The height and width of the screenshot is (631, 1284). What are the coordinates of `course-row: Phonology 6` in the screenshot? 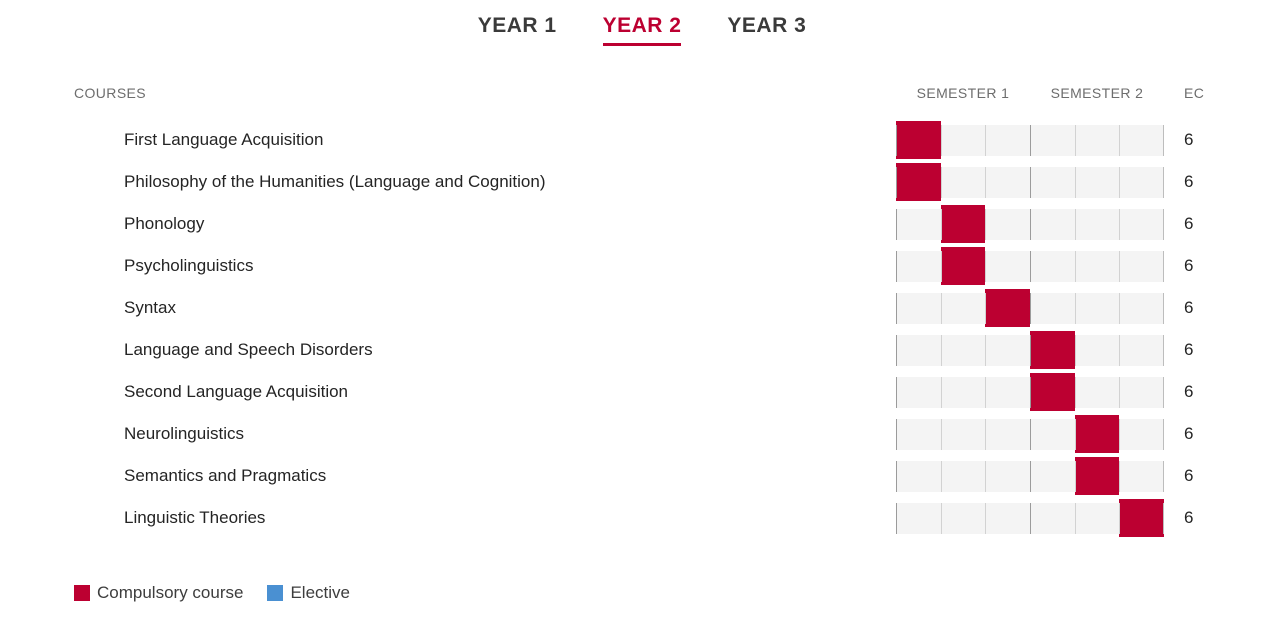 It's located at (642, 224).